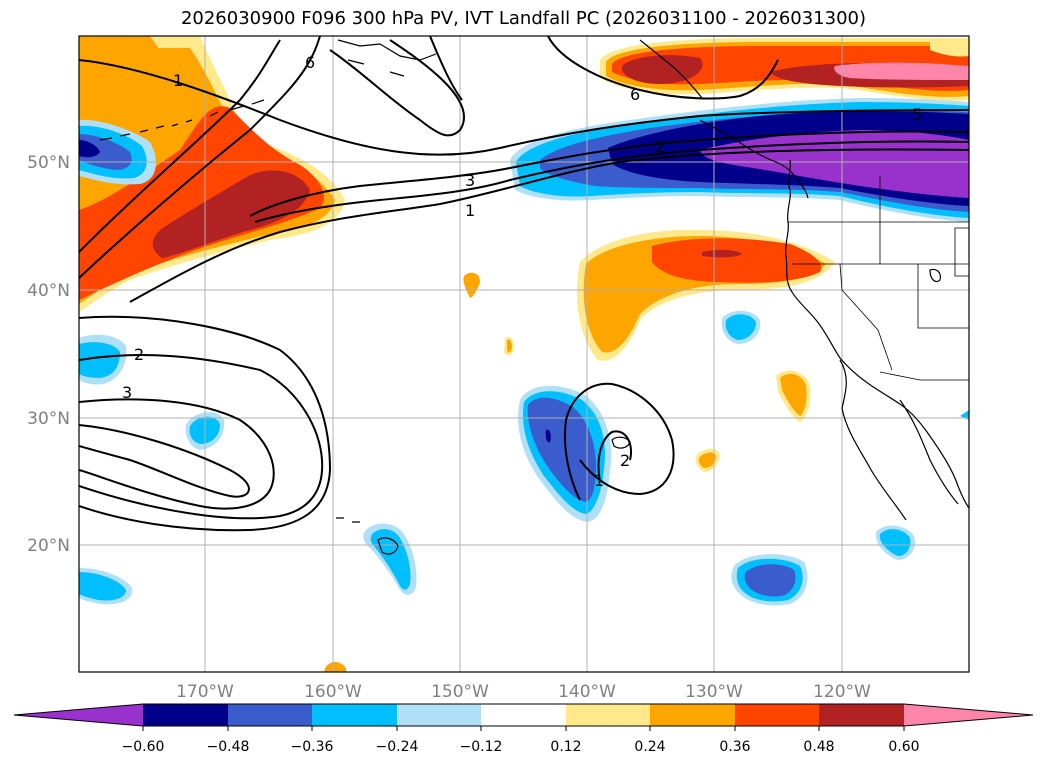 The height and width of the screenshot is (765, 1047). Describe the element at coordinates (649, 747) in the screenshot. I see `colorbar-tick-label: 0.24` at that location.